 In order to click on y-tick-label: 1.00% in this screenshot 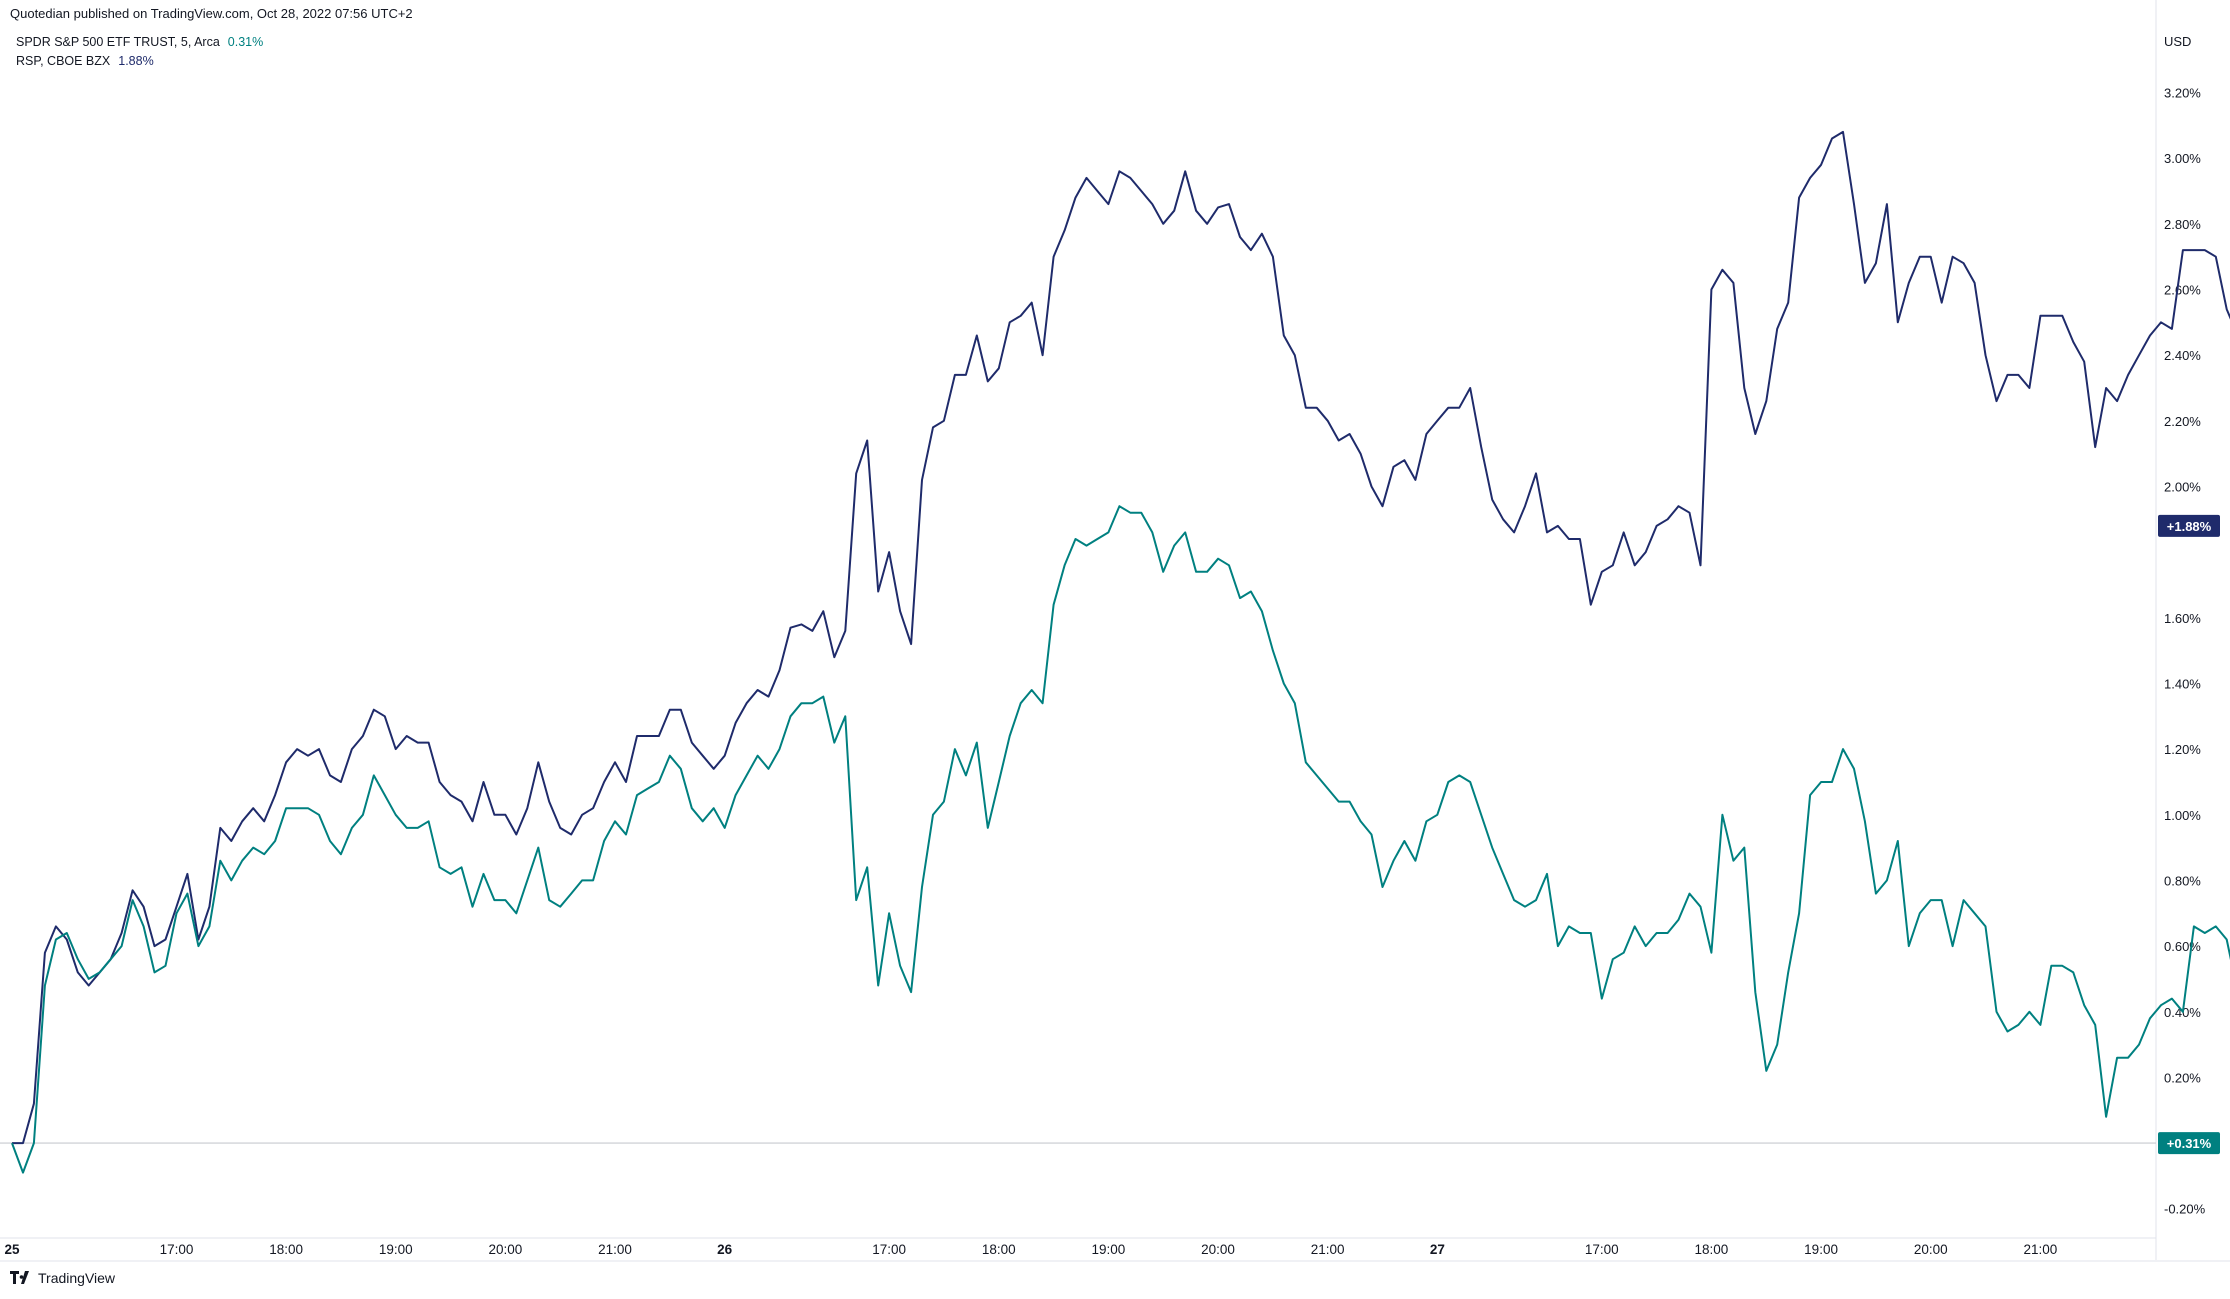, I will do `click(2182, 815)`.